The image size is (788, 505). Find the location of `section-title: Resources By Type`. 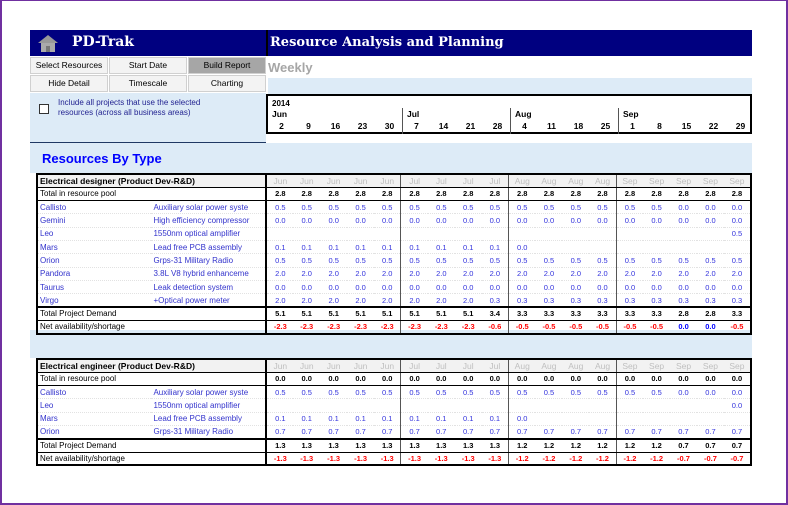

section-title: Resources By Type is located at coordinates (102, 158).